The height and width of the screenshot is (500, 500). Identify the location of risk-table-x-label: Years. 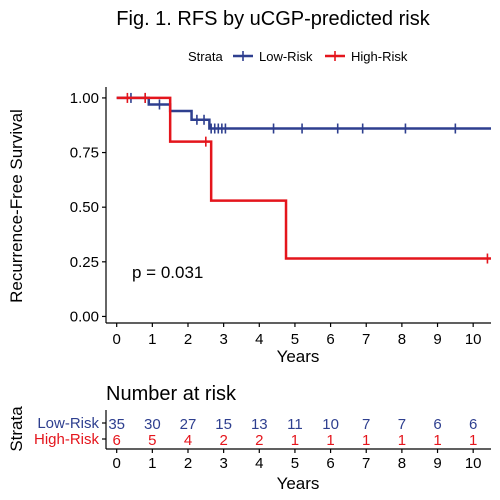
(298, 483).